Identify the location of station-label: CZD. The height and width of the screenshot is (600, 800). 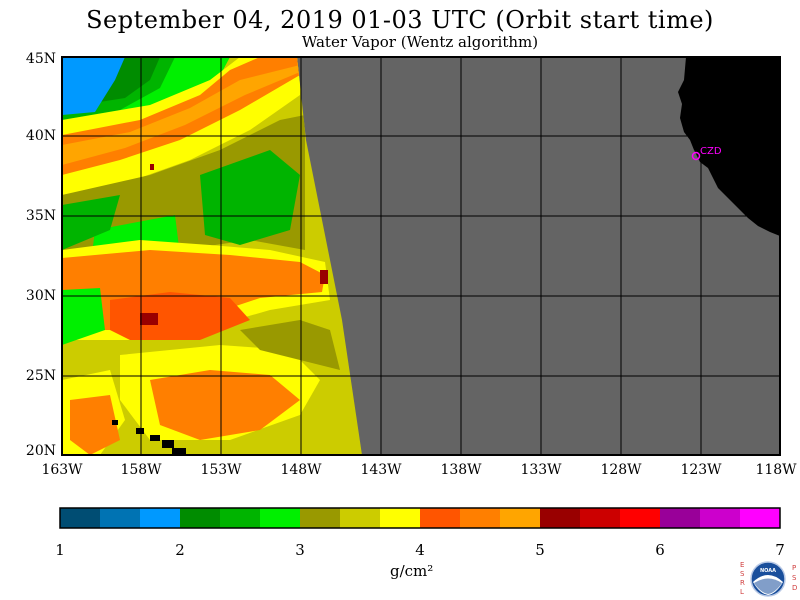
(711, 151).